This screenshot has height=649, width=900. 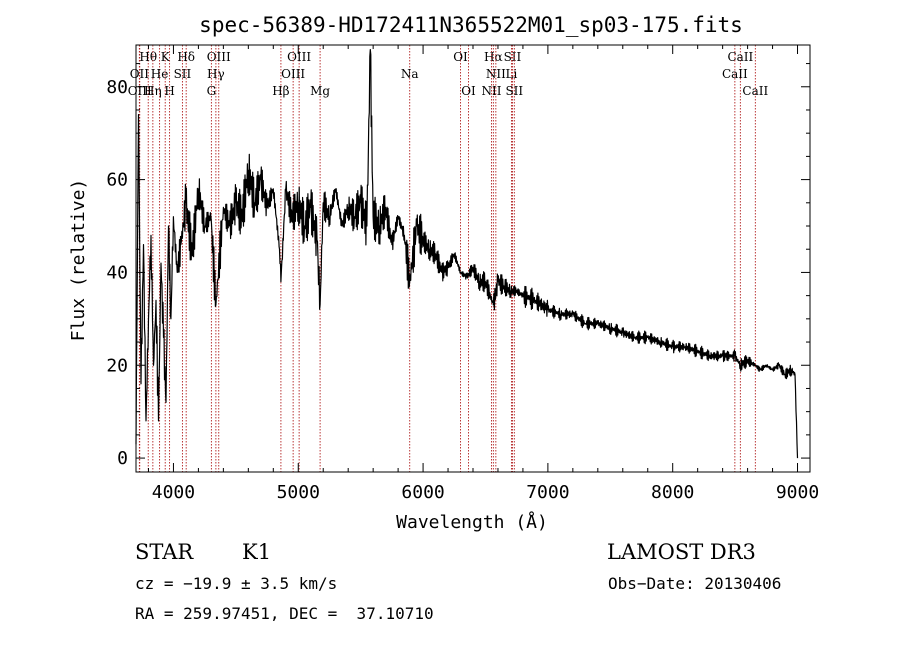 I want to click on spectral-line-label: Na, so click(x=410, y=74).